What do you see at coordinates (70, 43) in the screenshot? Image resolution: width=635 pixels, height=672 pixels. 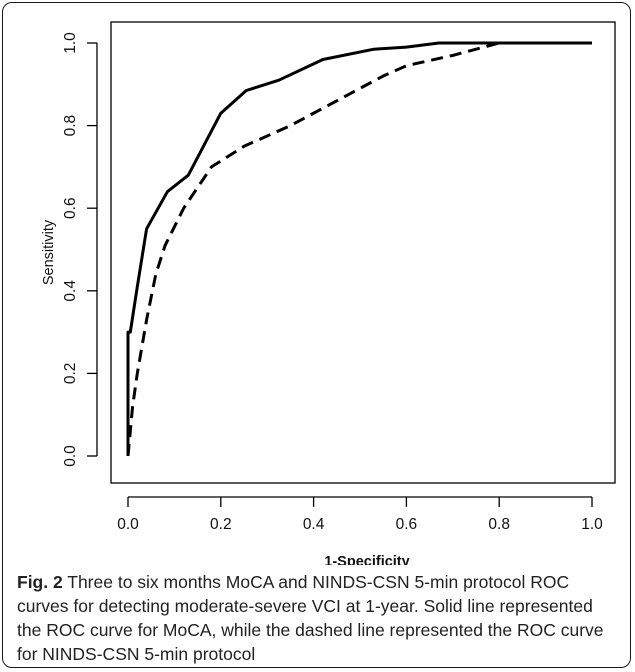 I see `y-tick-label-5: 1.0` at bounding box center [70, 43].